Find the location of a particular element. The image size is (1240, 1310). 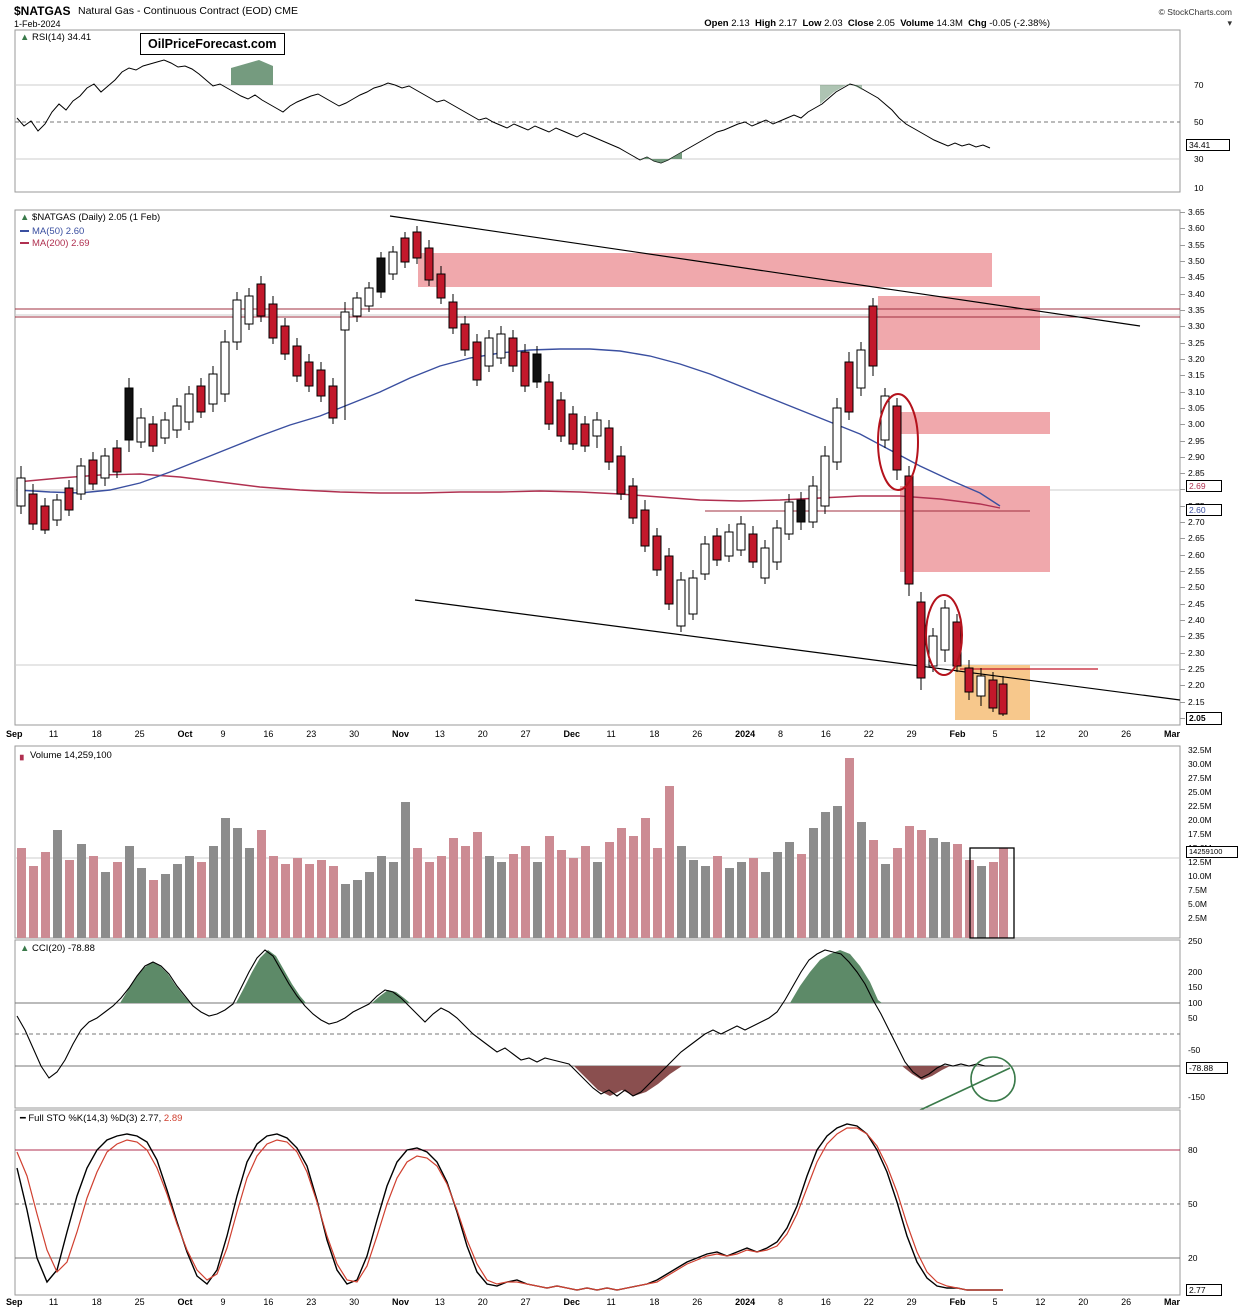

price-ytick-3-65: 3.65 is located at coordinates (1196, 212).